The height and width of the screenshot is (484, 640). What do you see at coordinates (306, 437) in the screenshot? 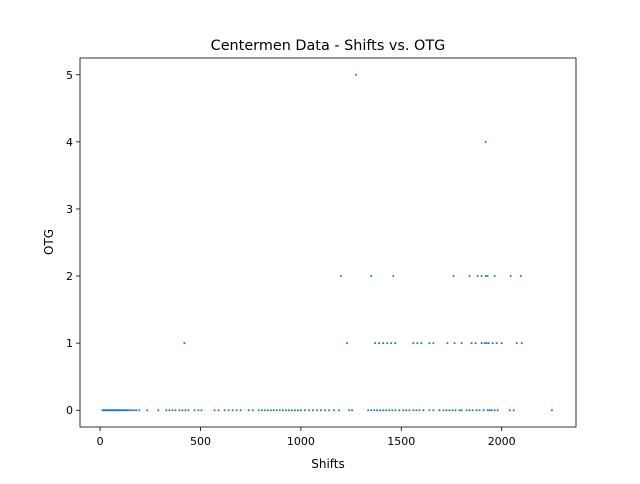
I see `x-axis-ticks: 0 500 1000 1500 2000` at bounding box center [306, 437].